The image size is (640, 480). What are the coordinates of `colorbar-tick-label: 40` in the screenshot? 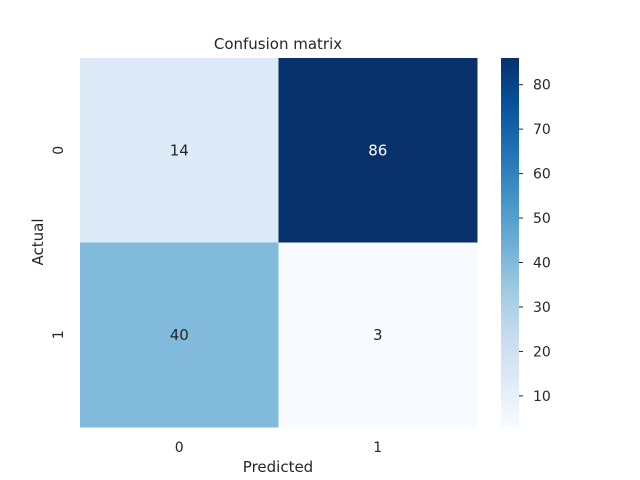 It's located at (542, 264).